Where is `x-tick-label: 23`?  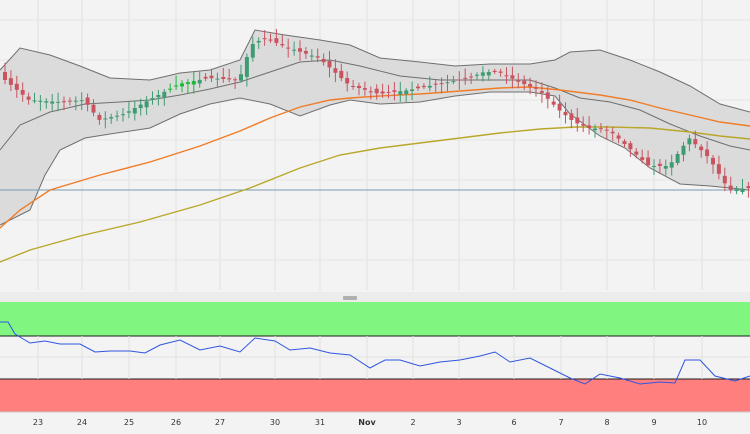 x-tick-label: 23 is located at coordinates (38, 422).